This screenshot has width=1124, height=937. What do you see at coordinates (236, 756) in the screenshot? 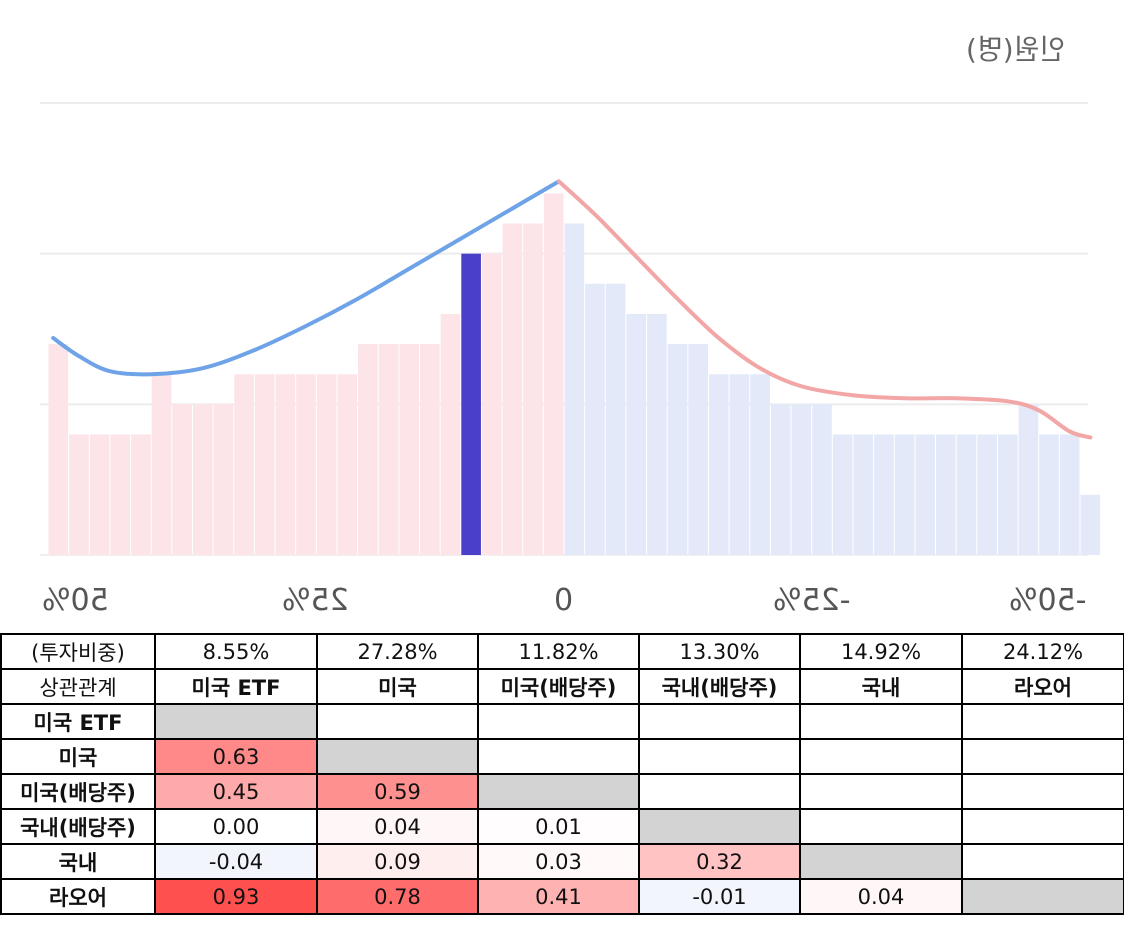
I see `corr-cell: 0.63` at bounding box center [236, 756].